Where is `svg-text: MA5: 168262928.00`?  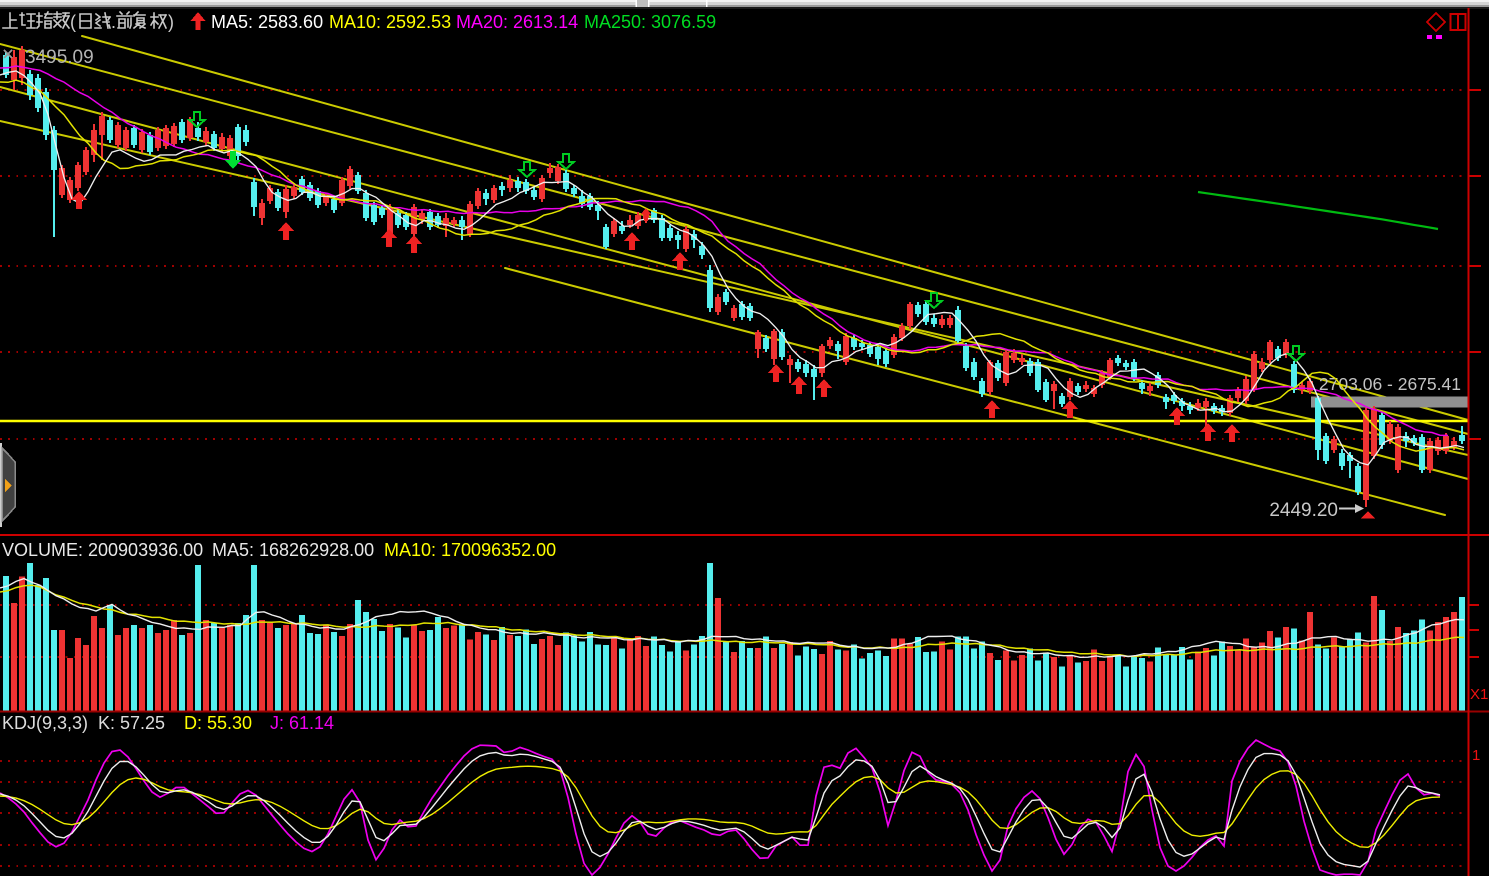
svg-text: MA5: 168262928.00 is located at coordinates (293, 550).